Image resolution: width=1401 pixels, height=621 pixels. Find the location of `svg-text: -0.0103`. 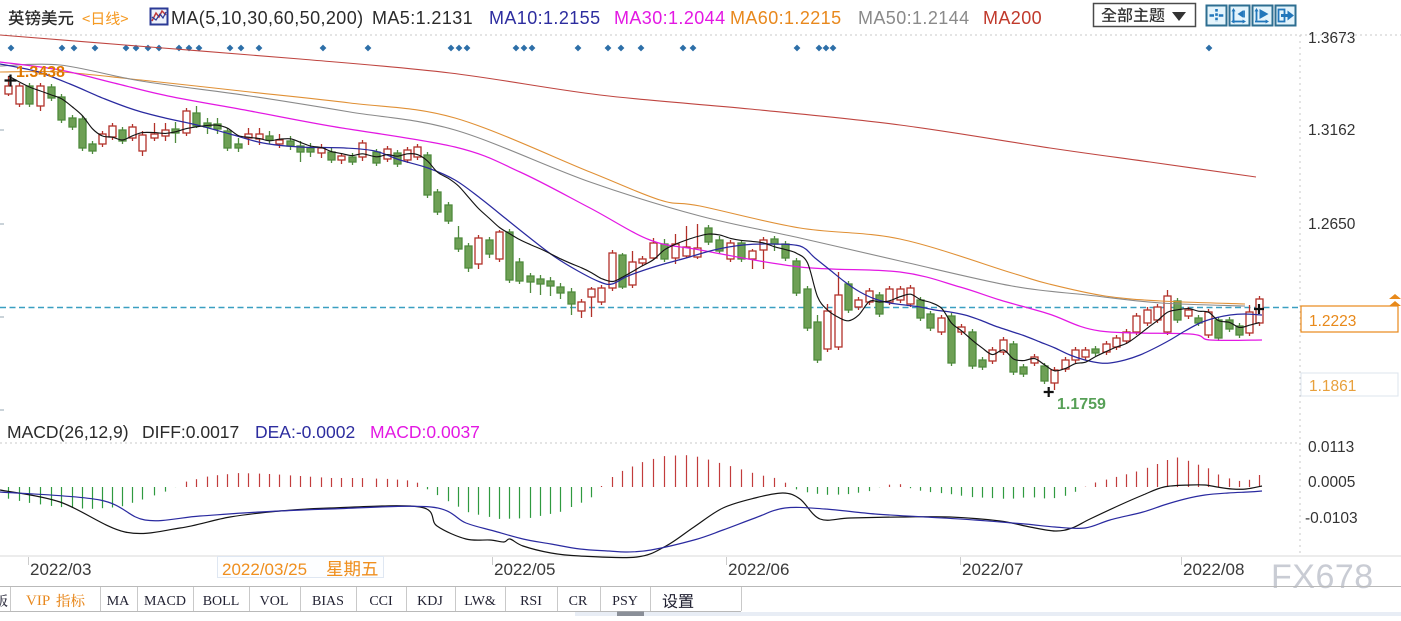

svg-text: -0.0103 is located at coordinates (1331, 518).